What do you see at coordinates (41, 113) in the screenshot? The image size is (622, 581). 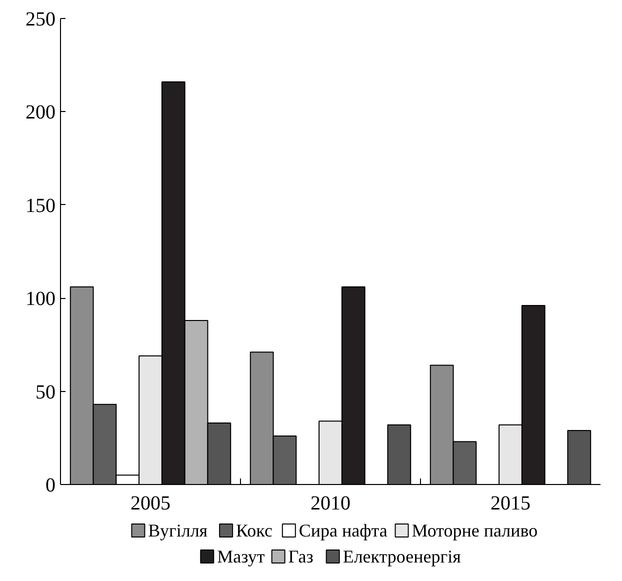 I see `y-tick-label: 200` at bounding box center [41, 113].